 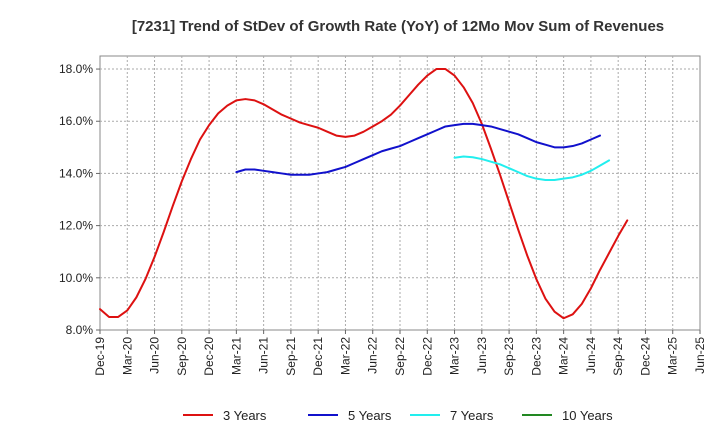 I want to click on legend: 3 Years 5 Years 7 Years 10 Years, so click(x=398, y=415).